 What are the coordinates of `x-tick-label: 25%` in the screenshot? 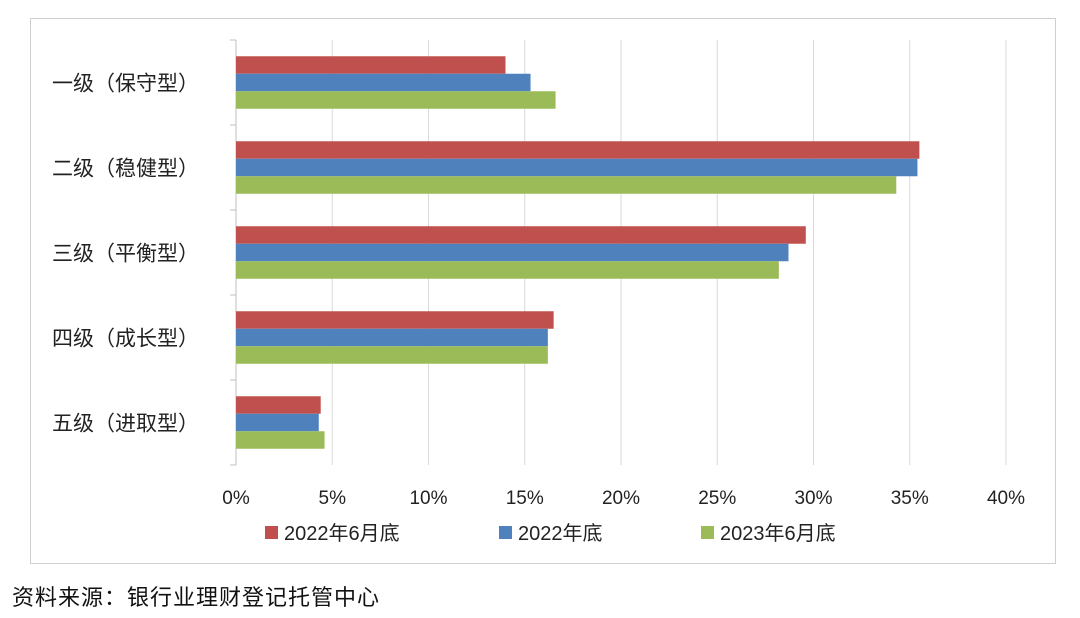 It's located at (717, 498).